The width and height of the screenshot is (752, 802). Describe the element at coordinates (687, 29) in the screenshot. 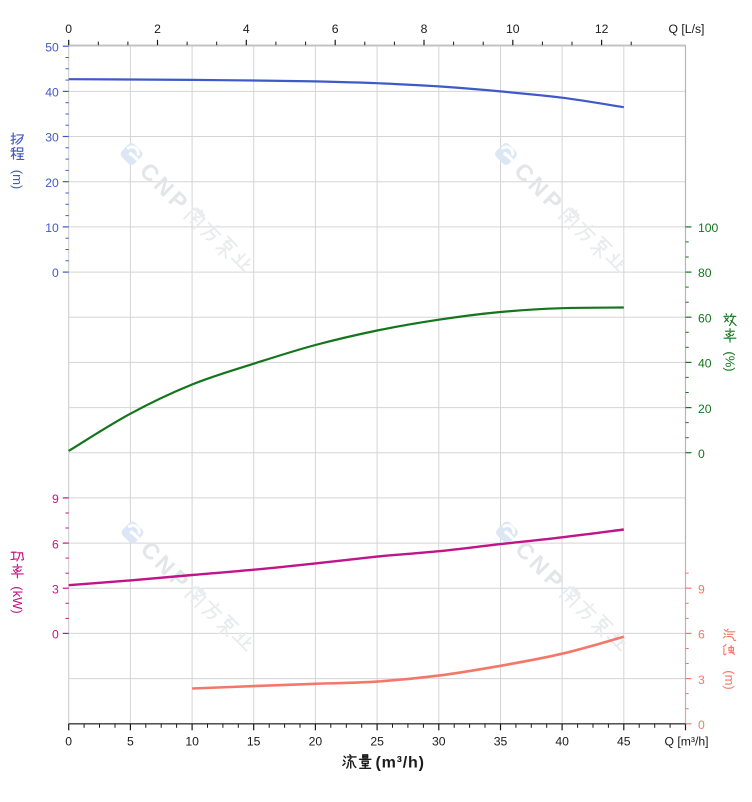

I see `svg-text: Q [L/s]` at that location.